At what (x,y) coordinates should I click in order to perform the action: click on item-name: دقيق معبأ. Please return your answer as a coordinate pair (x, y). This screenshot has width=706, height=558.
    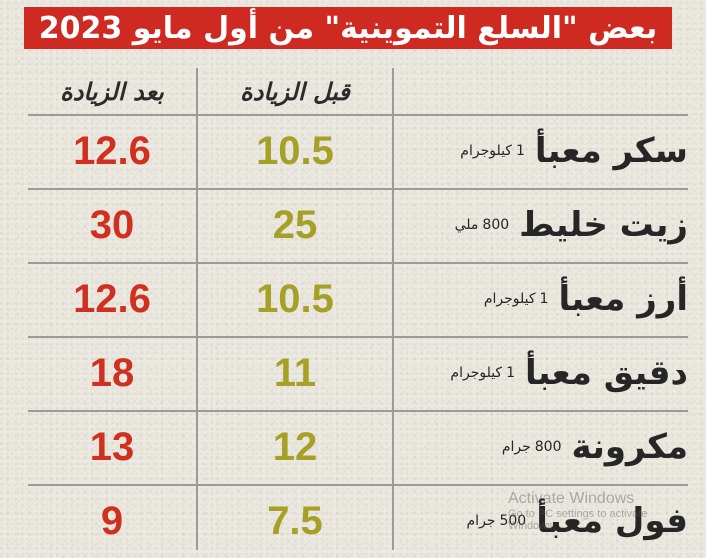
    Looking at the image, I should click on (606, 373).